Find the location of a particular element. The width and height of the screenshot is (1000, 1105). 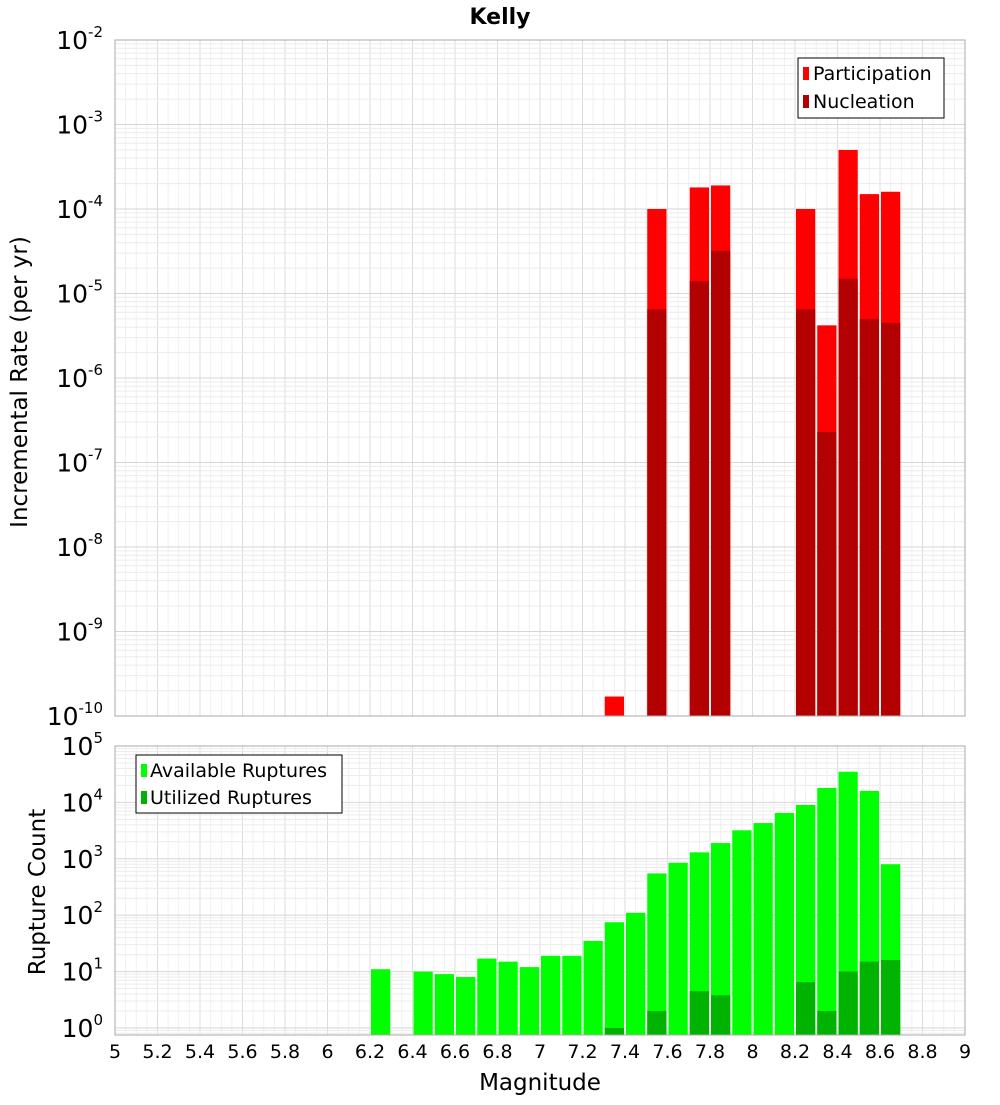

x-axis-label: Magnitude is located at coordinates (540, 1083).